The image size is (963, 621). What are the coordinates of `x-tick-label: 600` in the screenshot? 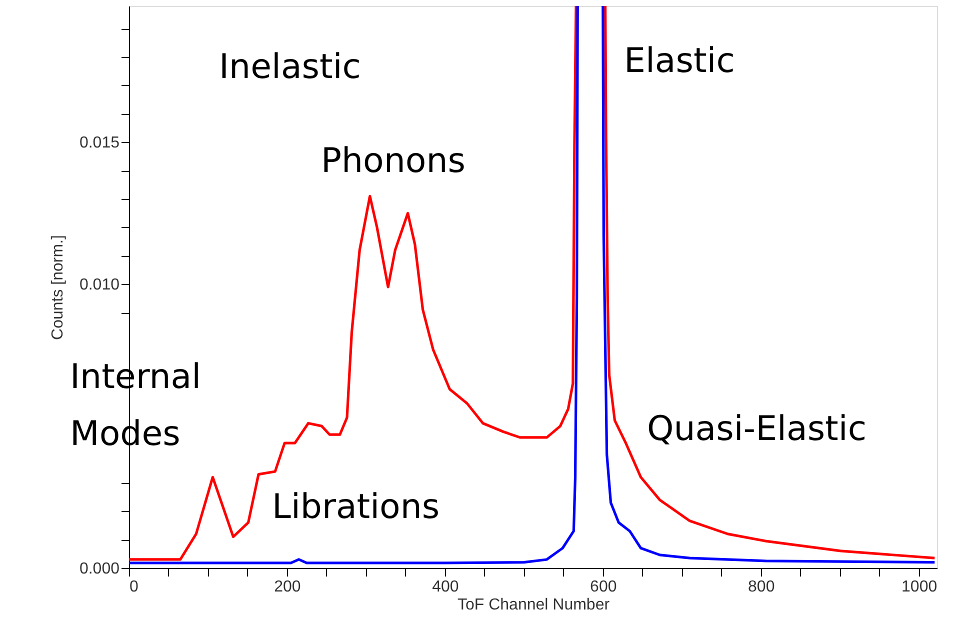 It's located at (603, 587).